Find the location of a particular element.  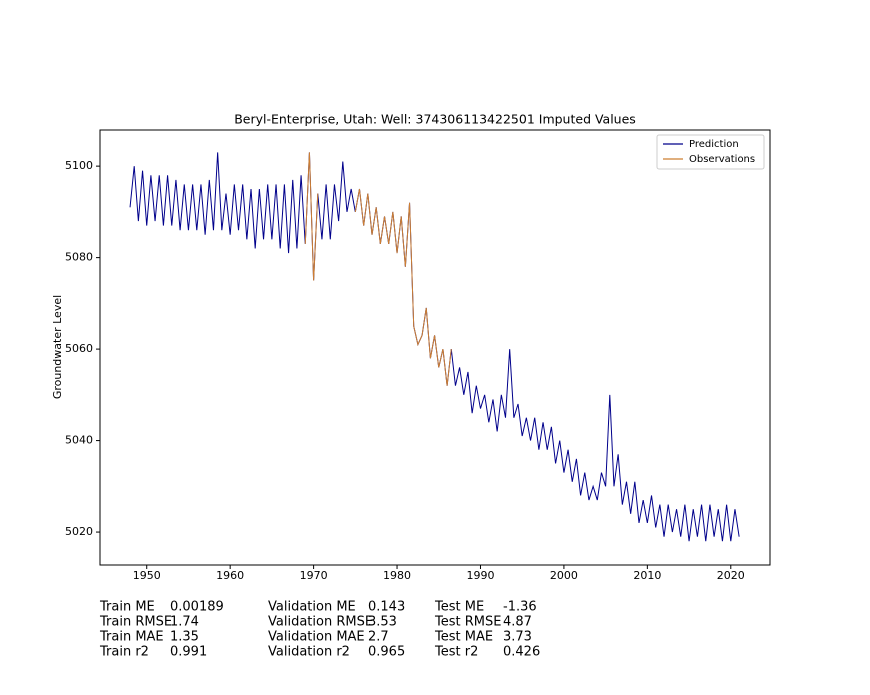

metric-value: 1.74 is located at coordinates (184, 622).